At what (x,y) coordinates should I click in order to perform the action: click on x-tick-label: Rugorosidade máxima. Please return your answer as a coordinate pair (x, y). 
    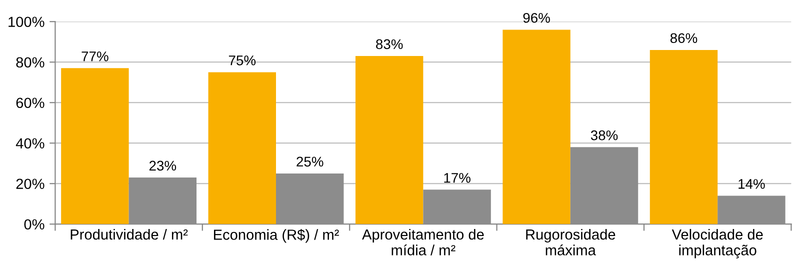
    Looking at the image, I should click on (571, 242).